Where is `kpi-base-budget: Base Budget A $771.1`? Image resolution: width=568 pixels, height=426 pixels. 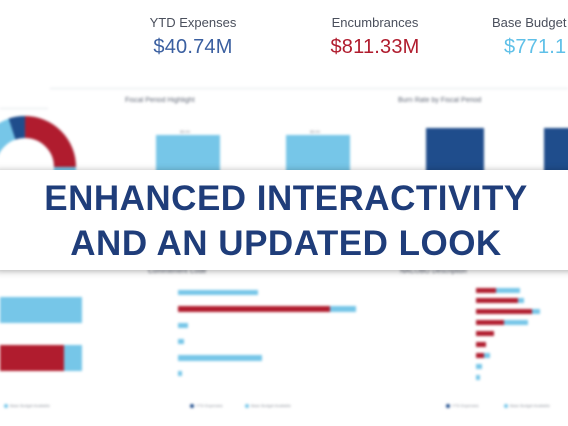 kpi-base-budget: Base Budget A $771.1 is located at coordinates (527, 40).